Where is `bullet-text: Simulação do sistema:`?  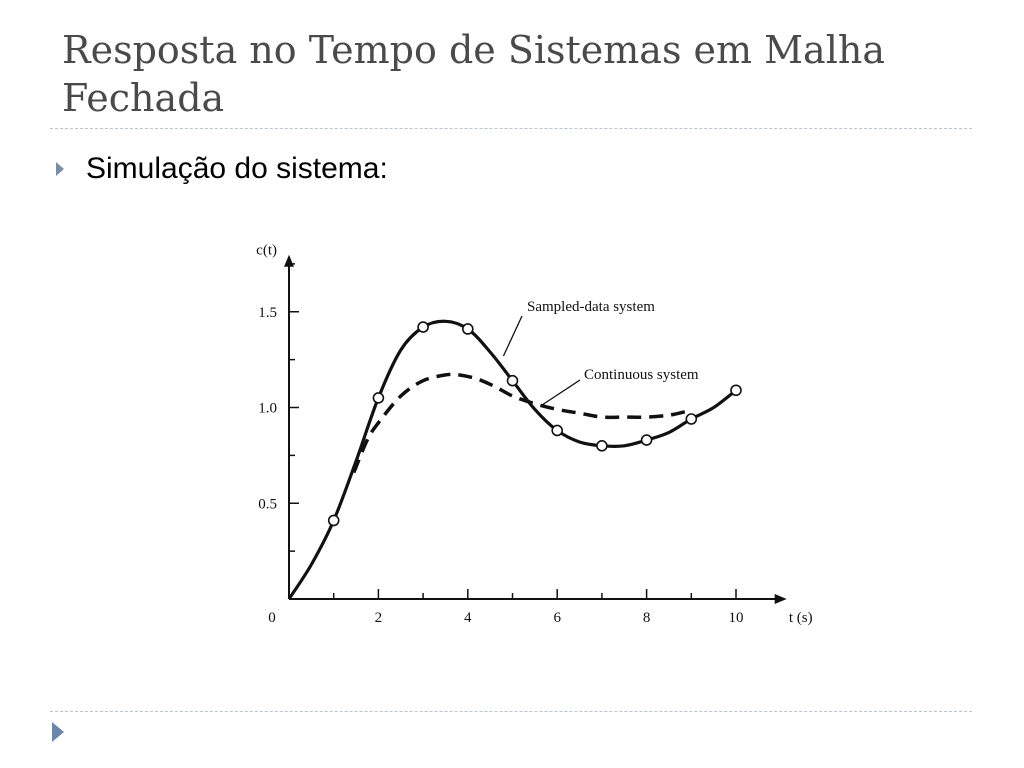
bullet-text: Simulação do sistema: is located at coordinates (237, 168).